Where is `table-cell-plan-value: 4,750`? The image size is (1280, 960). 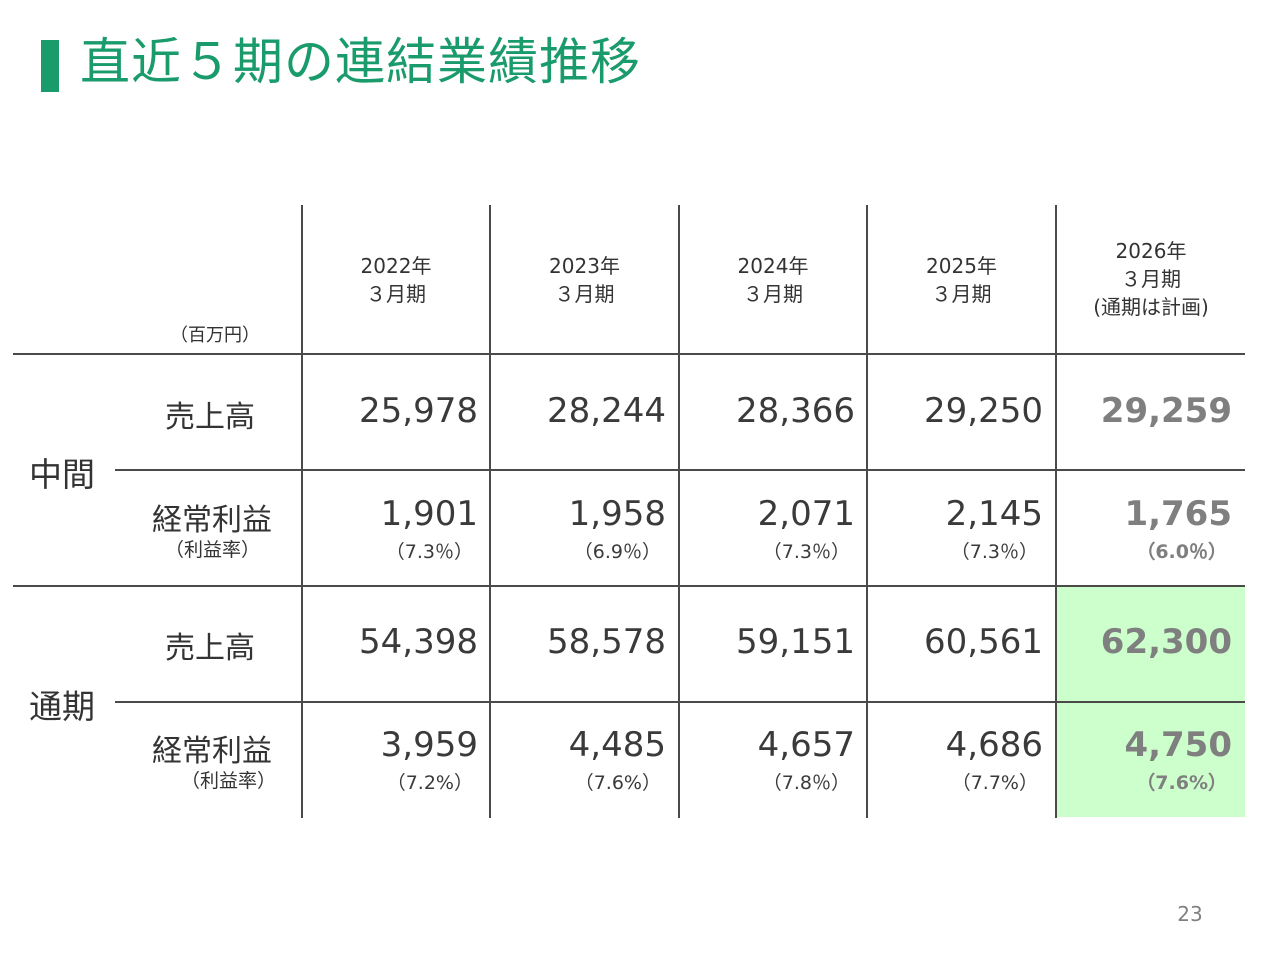 table-cell-plan-value: 4,750 is located at coordinates (1178, 745).